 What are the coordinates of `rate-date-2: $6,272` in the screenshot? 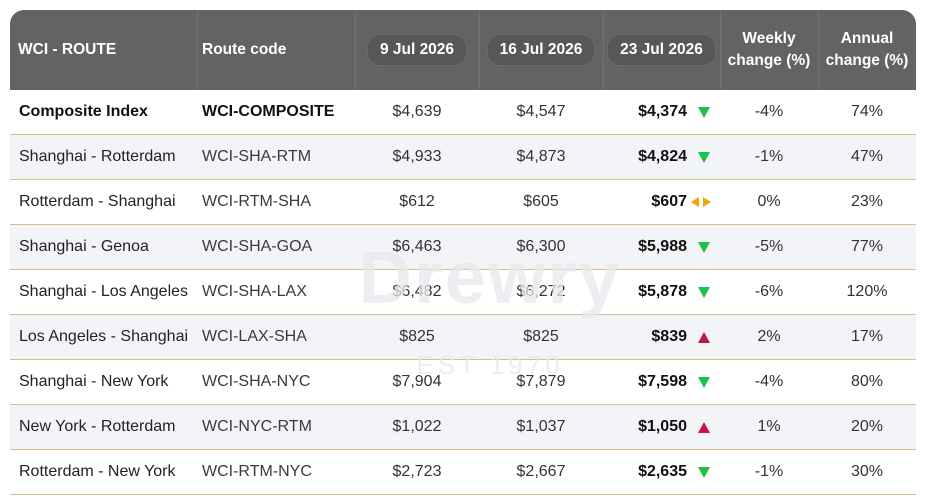 It's located at (541, 291).